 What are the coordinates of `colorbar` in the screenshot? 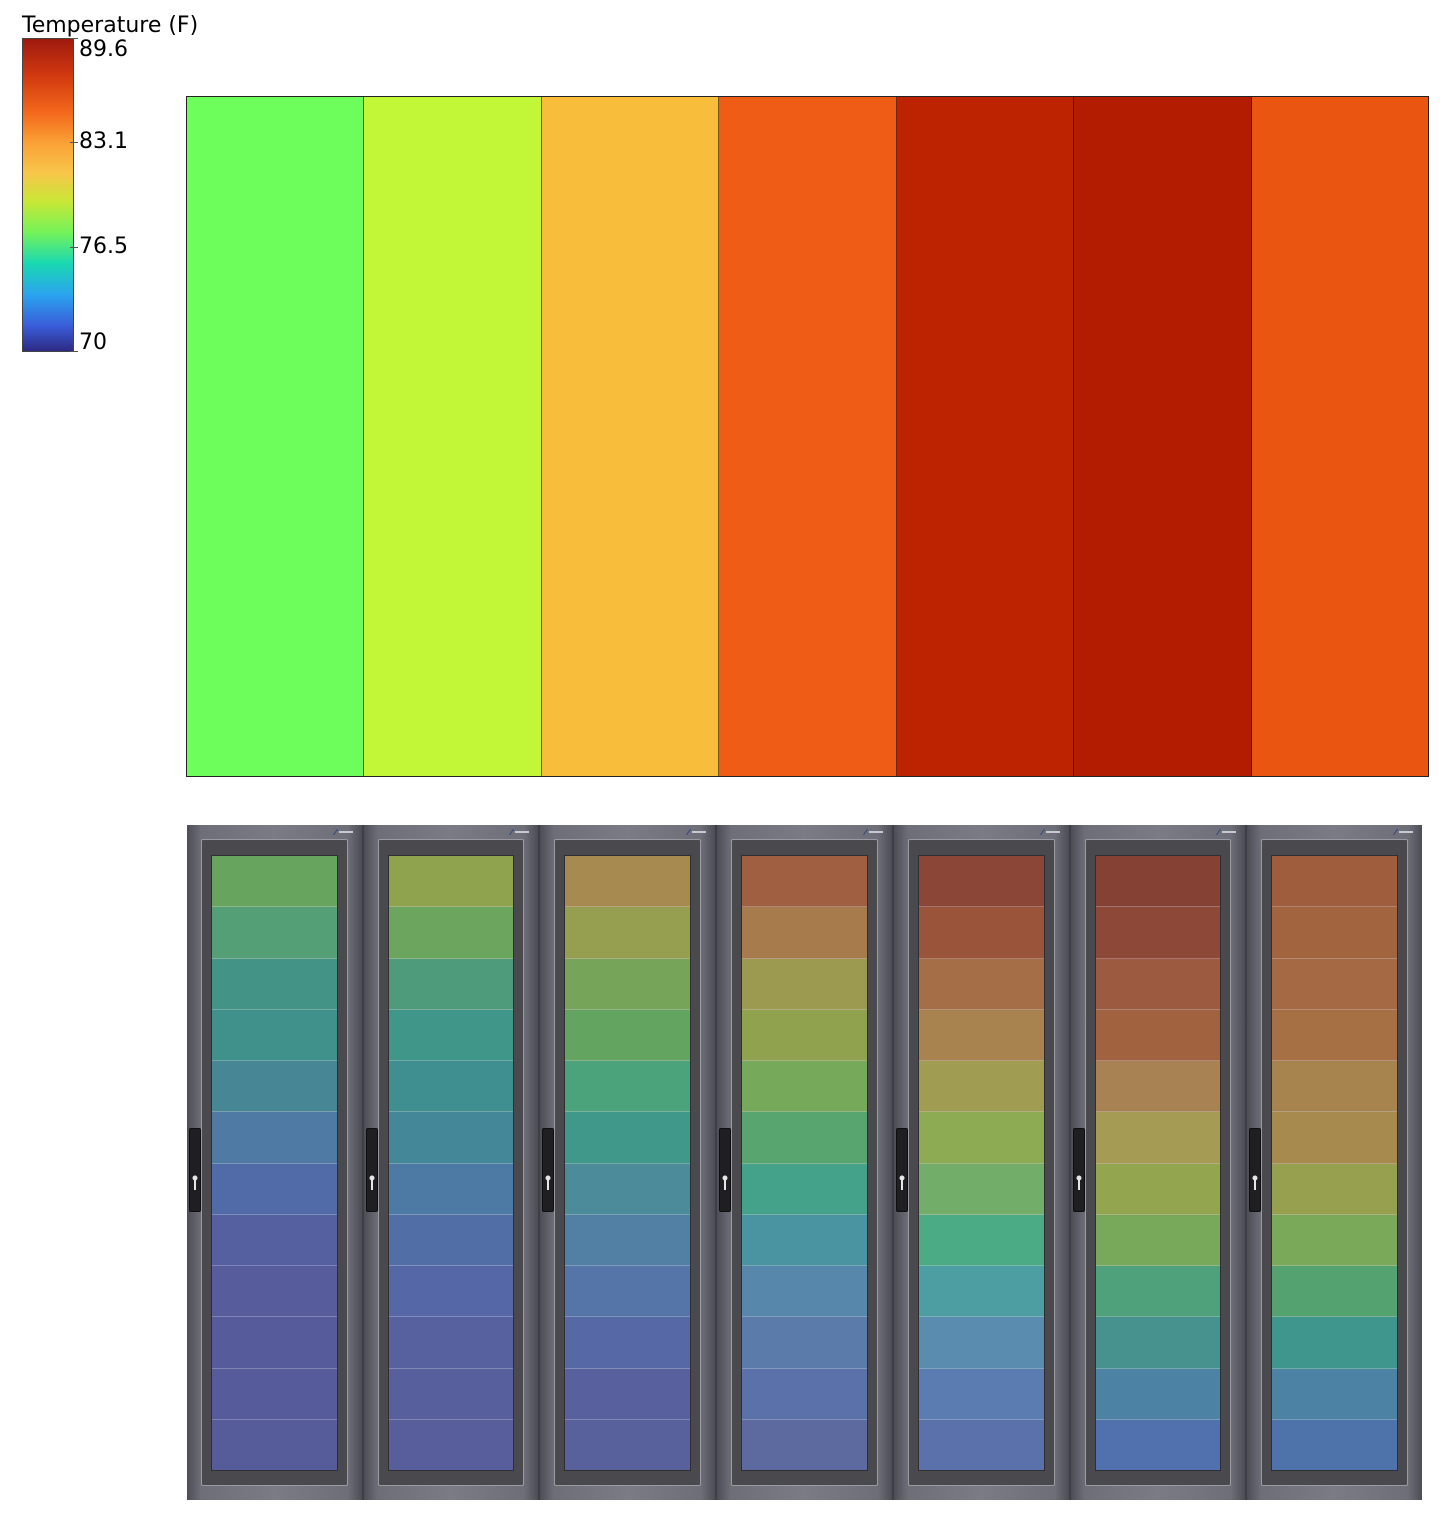 It's located at (48, 195).